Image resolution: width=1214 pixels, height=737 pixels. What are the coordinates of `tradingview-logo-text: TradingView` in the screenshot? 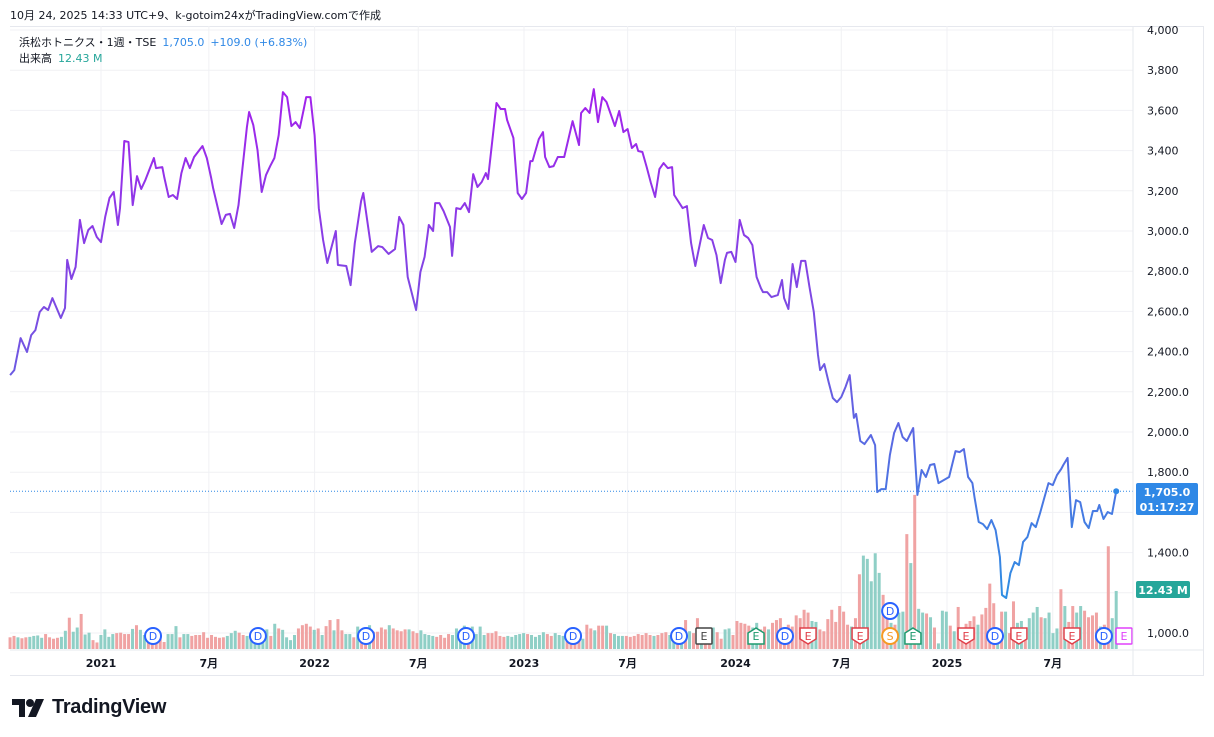 It's located at (109, 707).